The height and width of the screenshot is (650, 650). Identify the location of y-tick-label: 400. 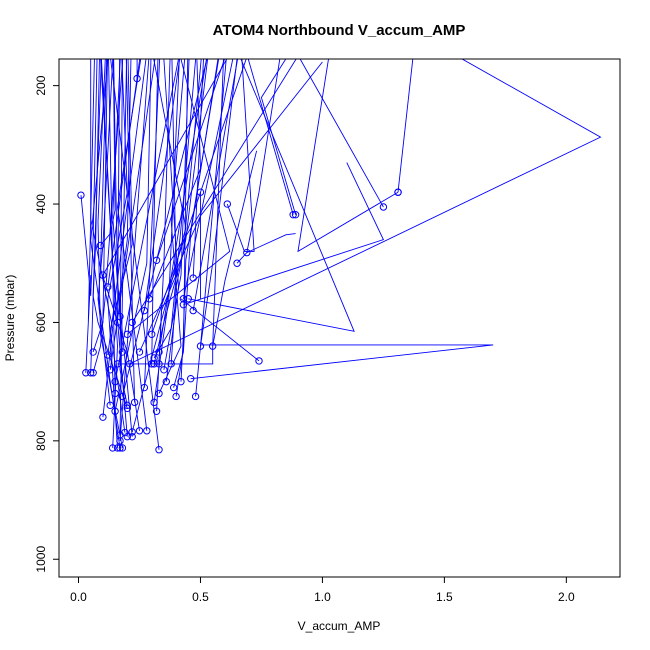
(41, 204).